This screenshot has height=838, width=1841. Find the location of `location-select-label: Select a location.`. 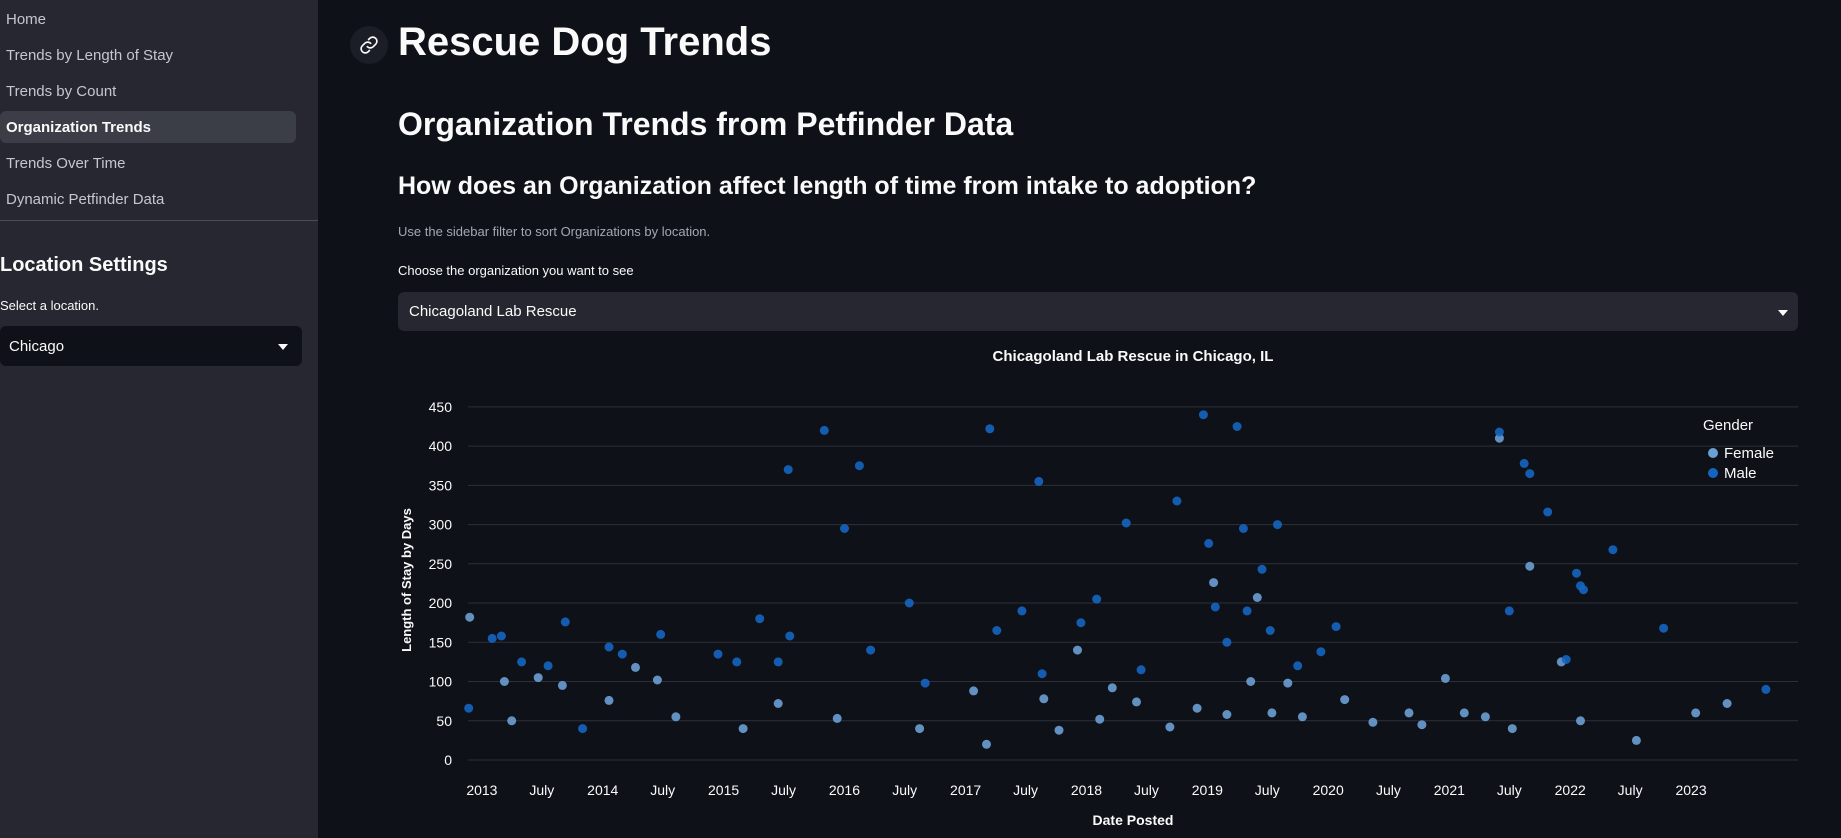

location-select-label: Select a location. is located at coordinates (50, 305).